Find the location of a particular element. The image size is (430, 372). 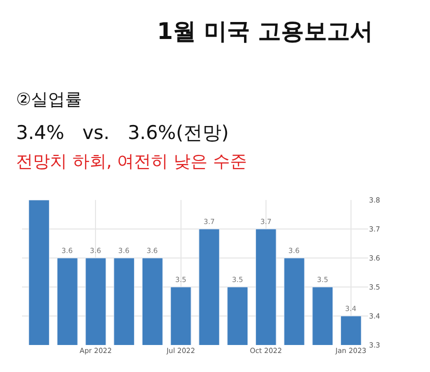

text: 전망치 하회, 여전히 낮은 수준 is located at coordinates (132, 162).